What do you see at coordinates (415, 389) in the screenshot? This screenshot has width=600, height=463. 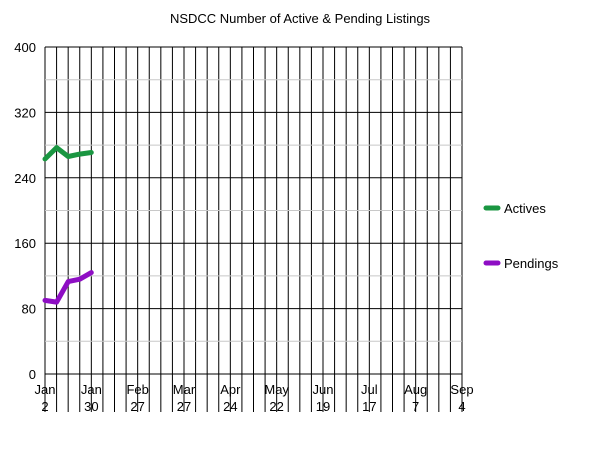 I see `x-tick-month: Aug` at bounding box center [415, 389].